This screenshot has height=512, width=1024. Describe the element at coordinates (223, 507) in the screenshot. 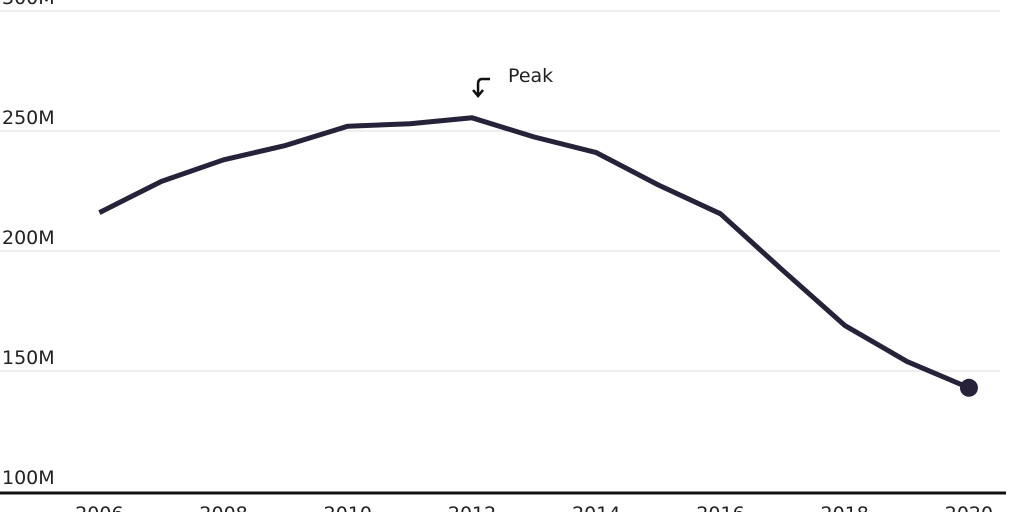

I see `x-tick-label: 2008` at that location.